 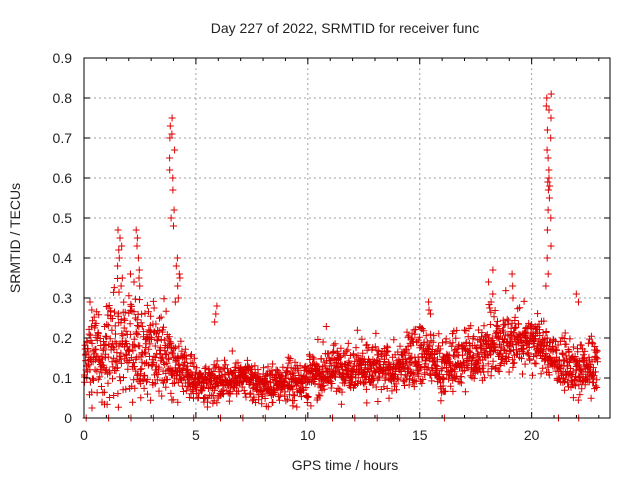 What do you see at coordinates (196, 435) in the screenshot?
I see `x-tick-label: 5` at bounding box center [196, 435].